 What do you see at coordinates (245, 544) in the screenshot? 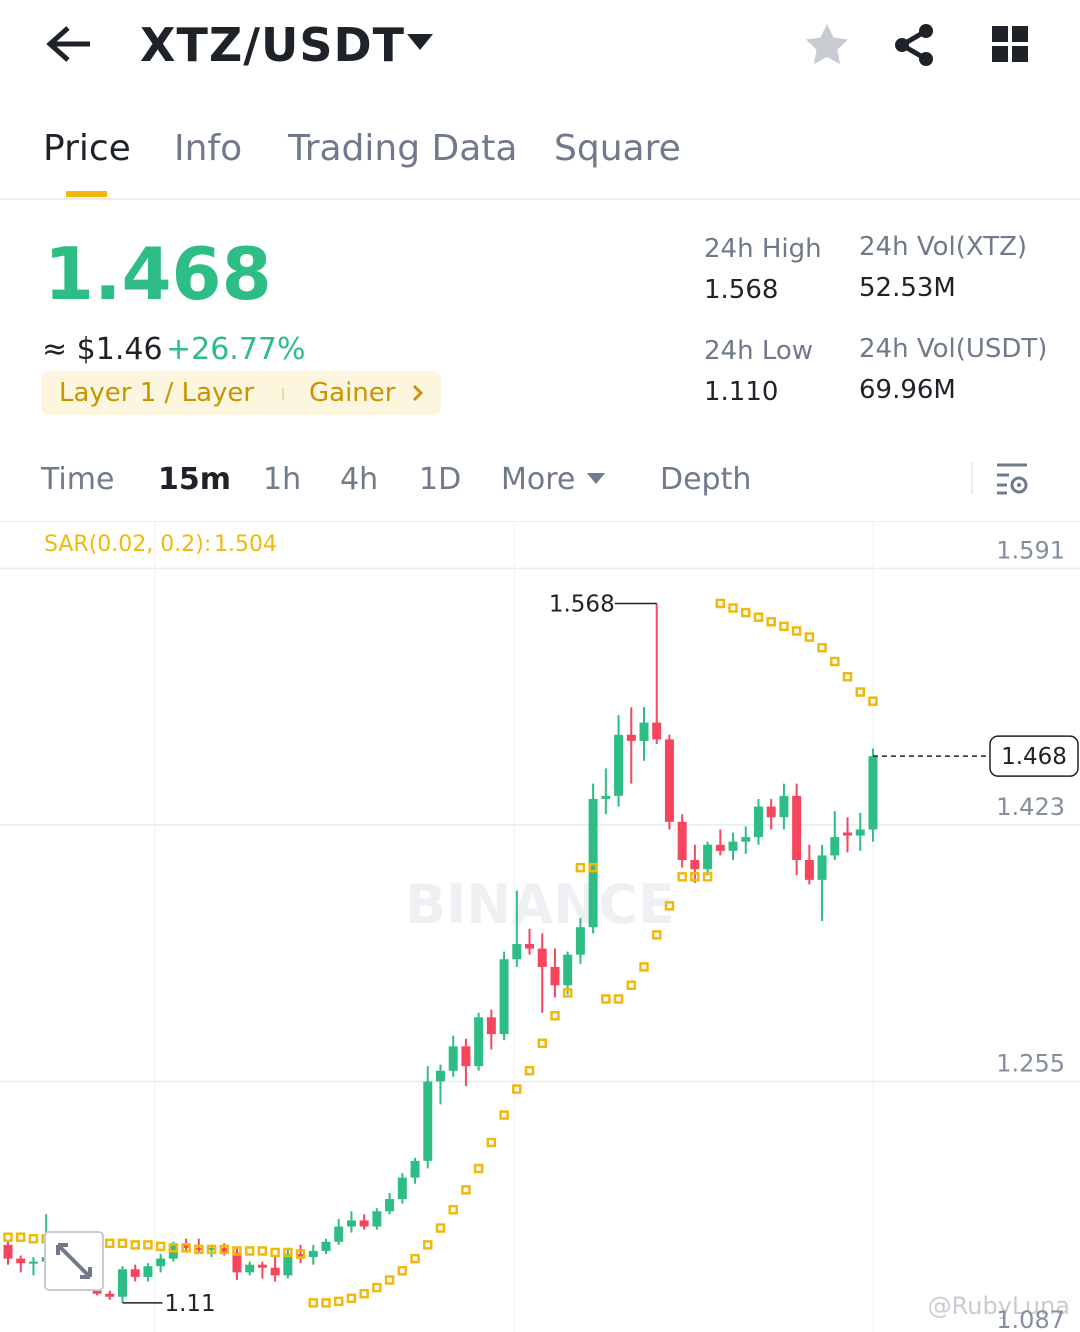
I see `sar-legend-value: 1.504` at bounding box center [245, 544].